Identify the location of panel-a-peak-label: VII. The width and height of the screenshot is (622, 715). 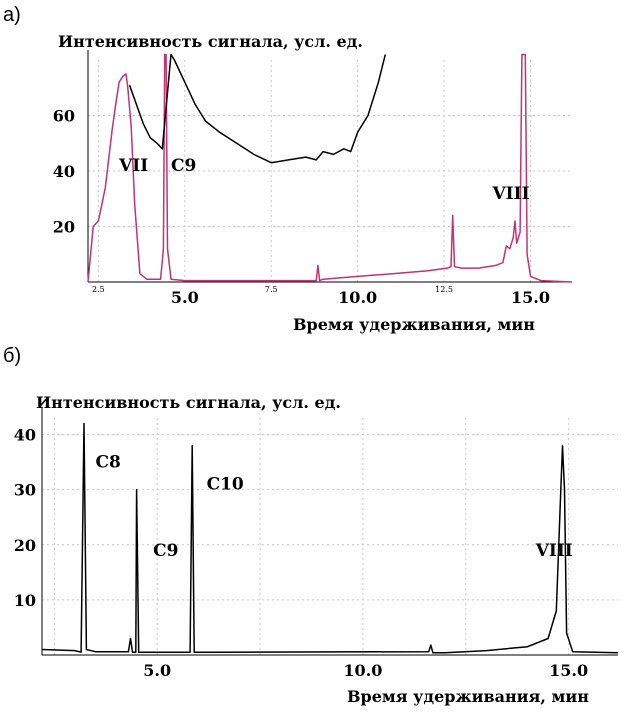
(133, 166).